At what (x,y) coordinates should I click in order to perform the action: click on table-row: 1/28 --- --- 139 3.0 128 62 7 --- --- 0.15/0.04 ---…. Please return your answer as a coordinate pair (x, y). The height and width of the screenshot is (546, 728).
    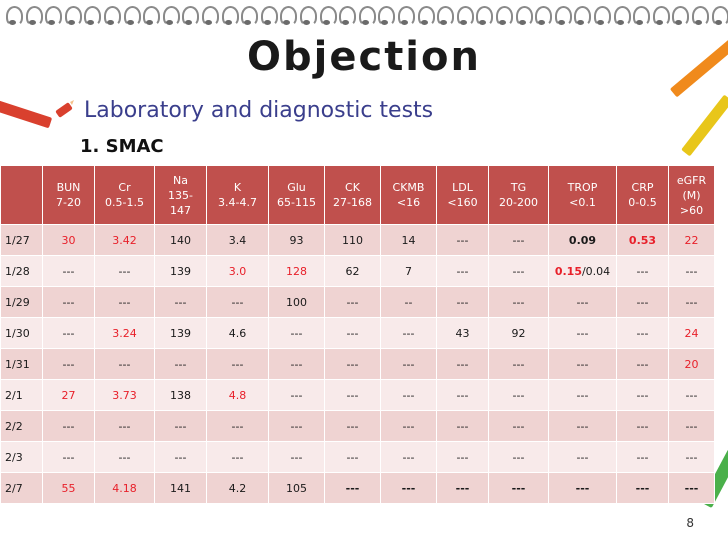
    Looking at the image, I should click on (357, 271).